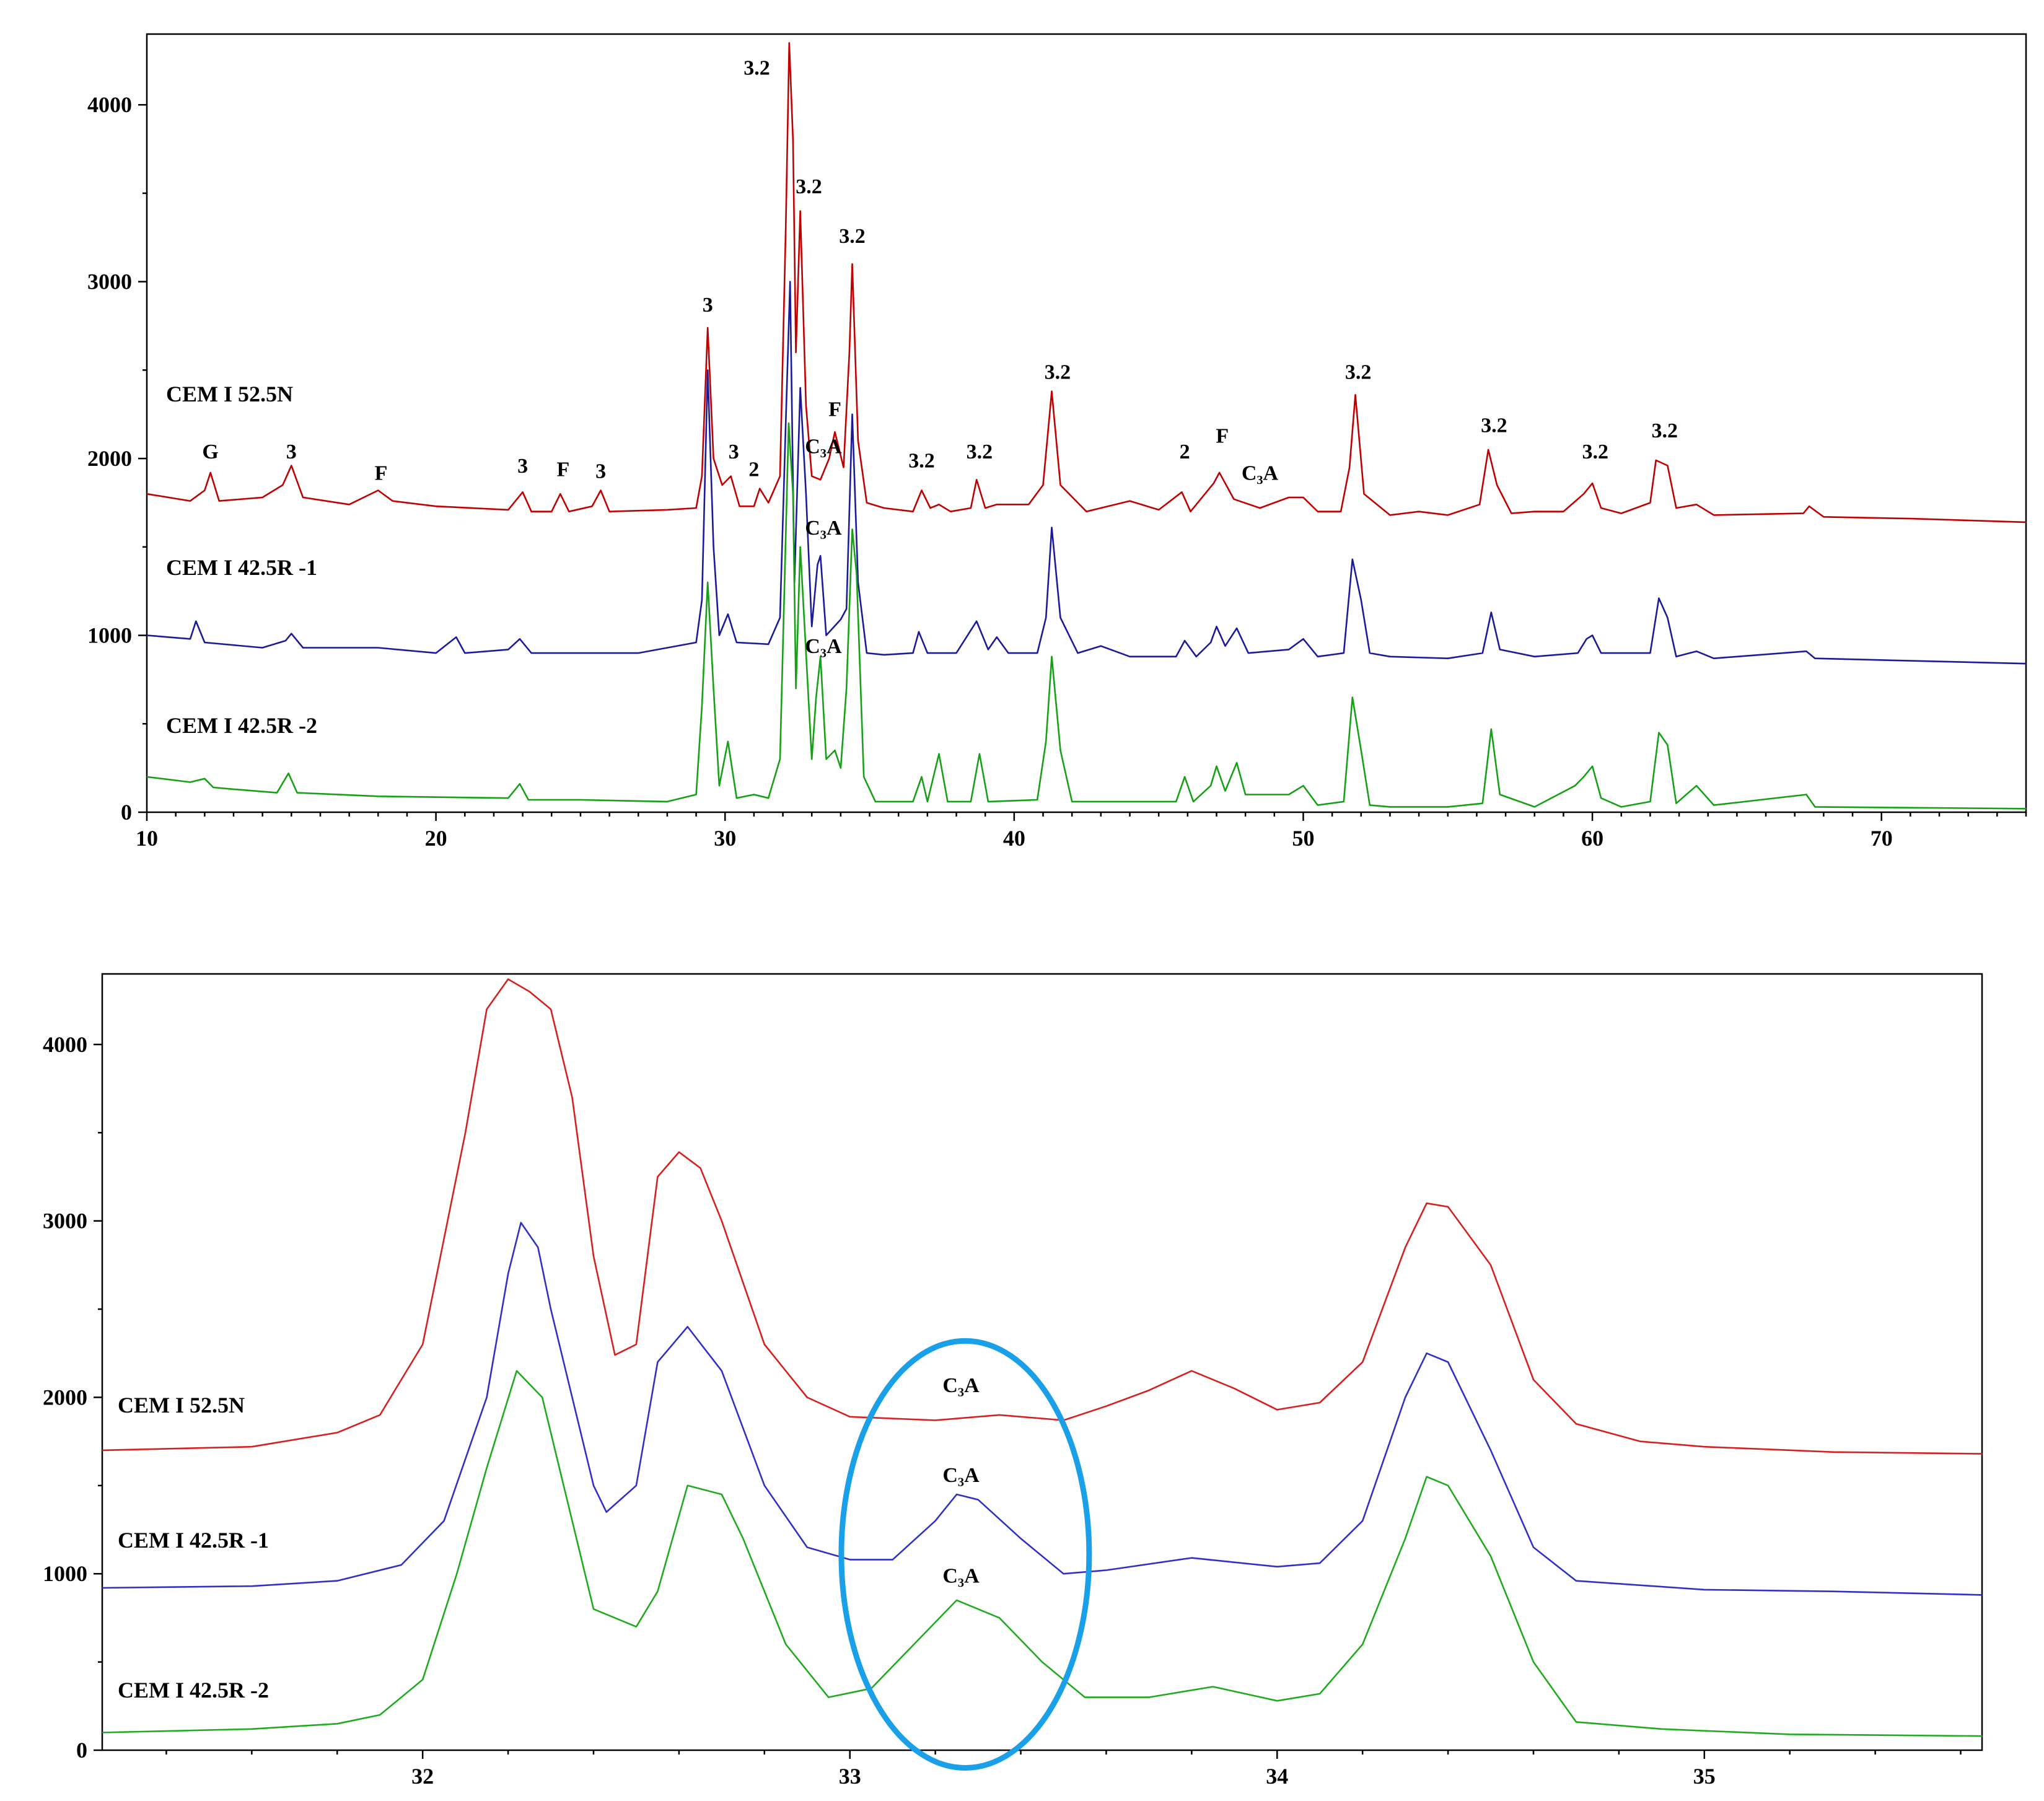 The image size is (2044, 1801). I want to click on x-tick-label: 40, so click(1014, 838).